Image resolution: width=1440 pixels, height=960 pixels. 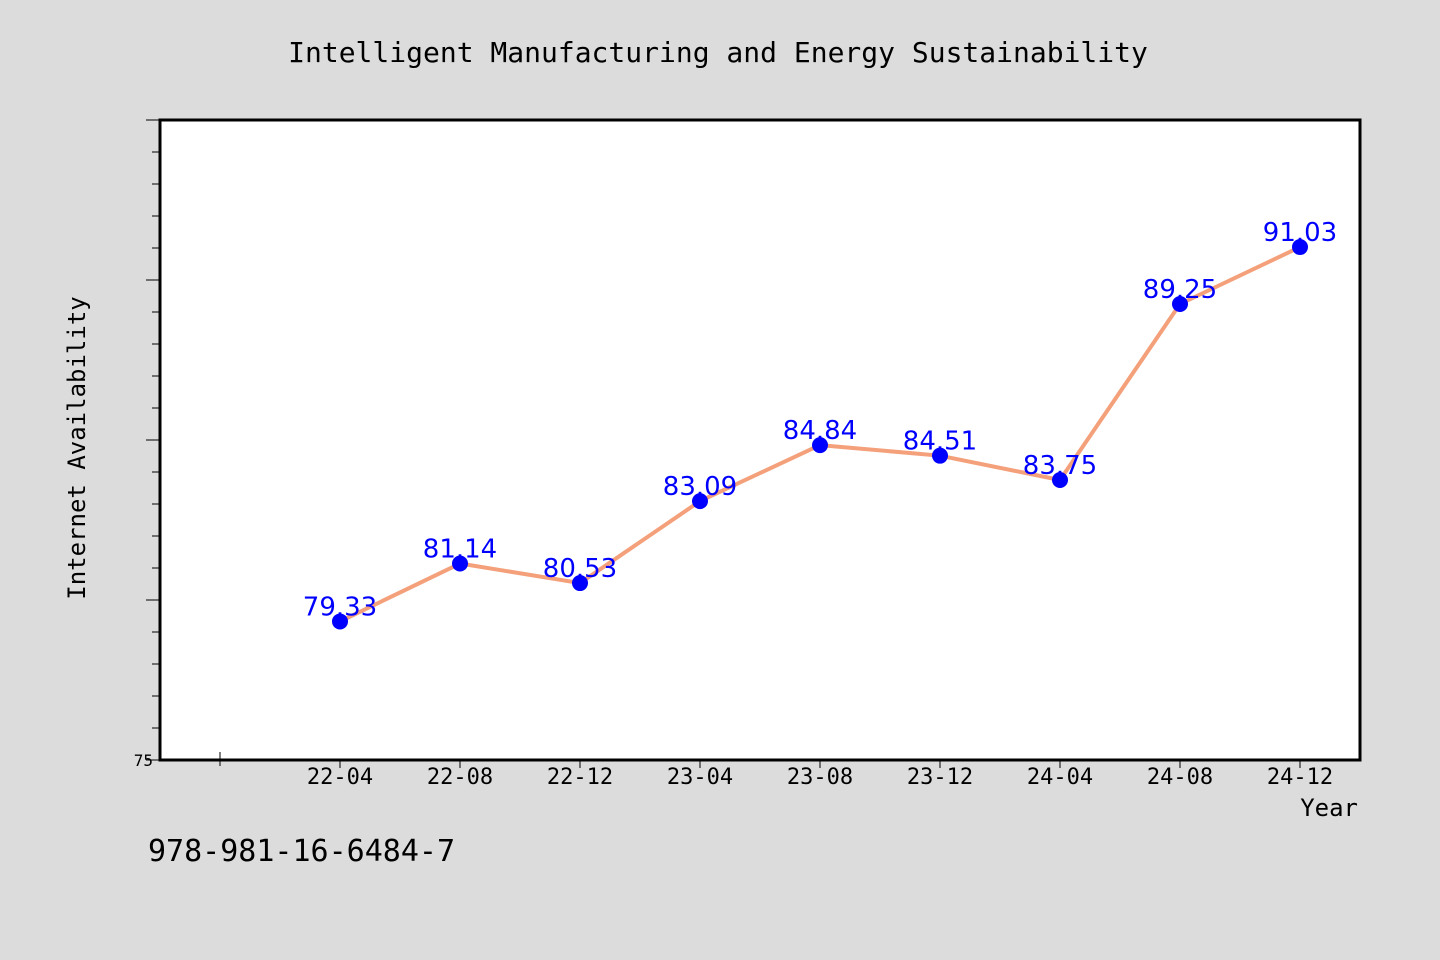 I want to click on x-axis-label: Year, so click(x=1329, y=808).